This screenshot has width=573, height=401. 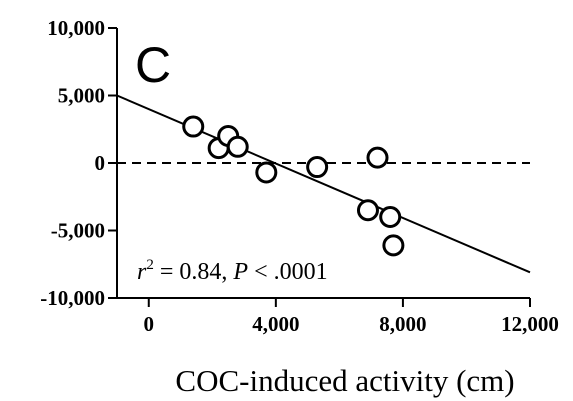 What do you see at coordinates (100, 163) in the screenshot?
I see `y-tick-label: 0` at bounding box center [100, 163].